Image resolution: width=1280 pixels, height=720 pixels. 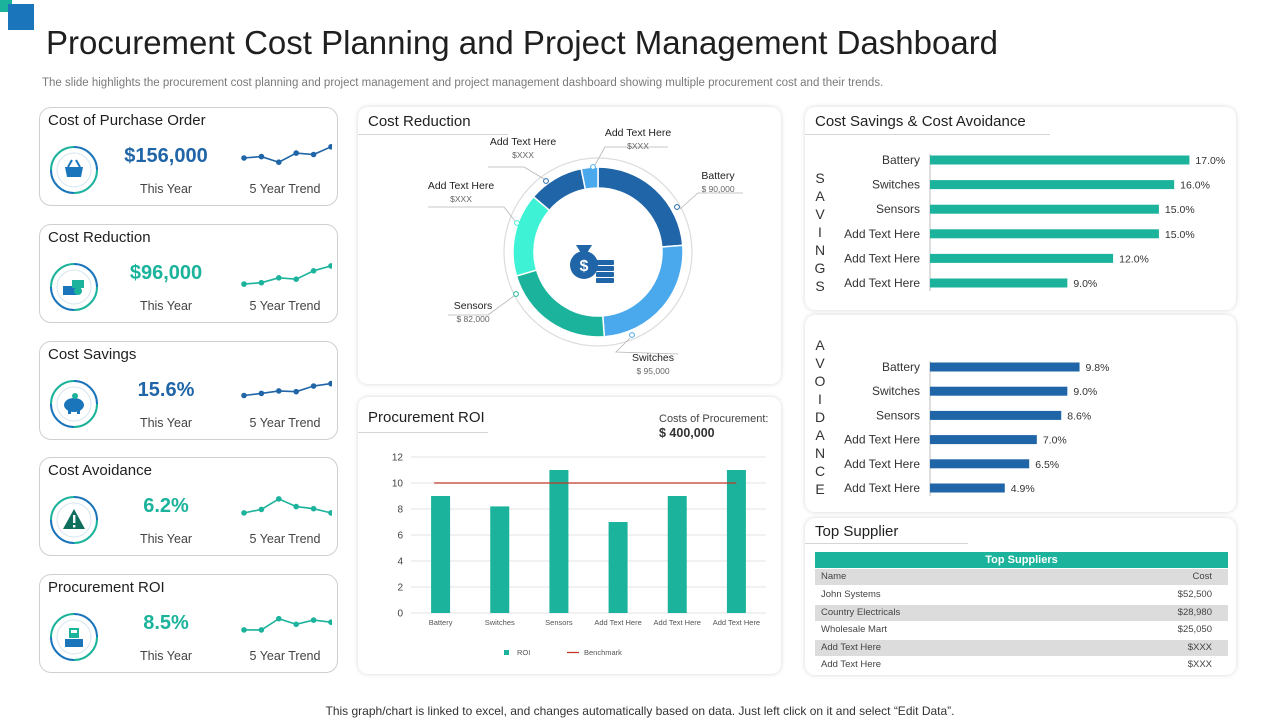 I want to click on bar-value-label: 12.0%, so click(x=1134, y=259).